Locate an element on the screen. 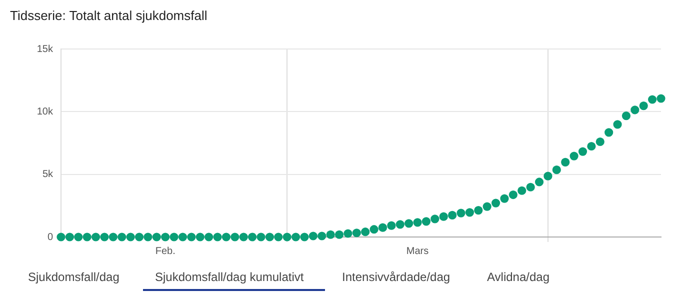 Image resolution: width=675 pixels, height=300 pixels. text: Sjukdomsfall/dag kumulativt is located at coordinates (229, 277).